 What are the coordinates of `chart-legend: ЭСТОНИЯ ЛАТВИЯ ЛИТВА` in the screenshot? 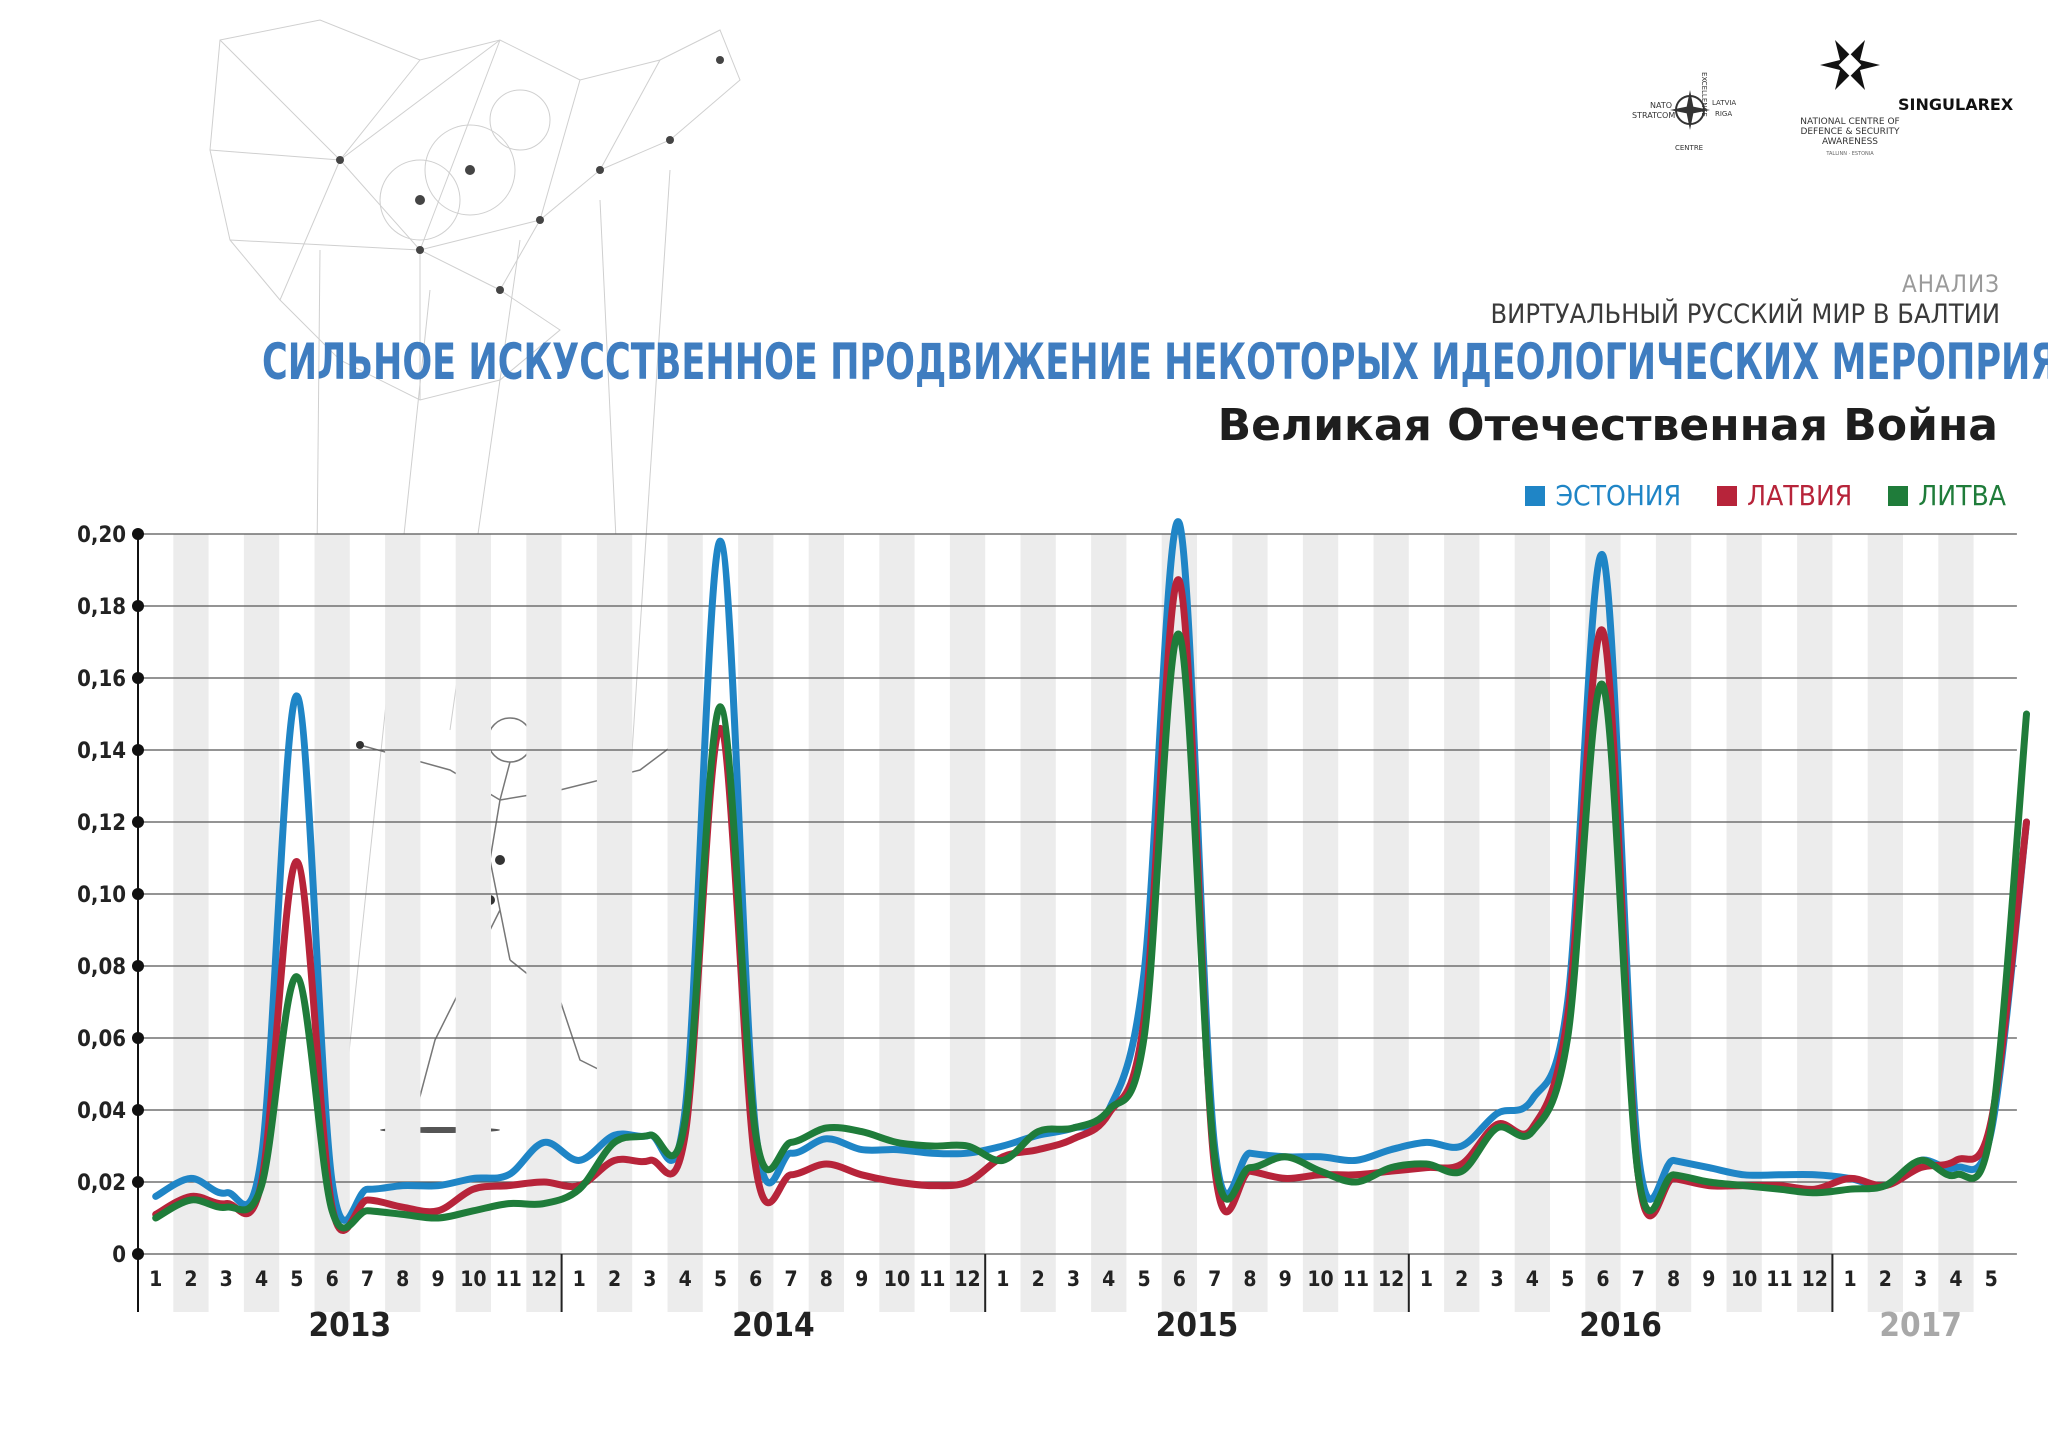 It's located at (1765, 495).